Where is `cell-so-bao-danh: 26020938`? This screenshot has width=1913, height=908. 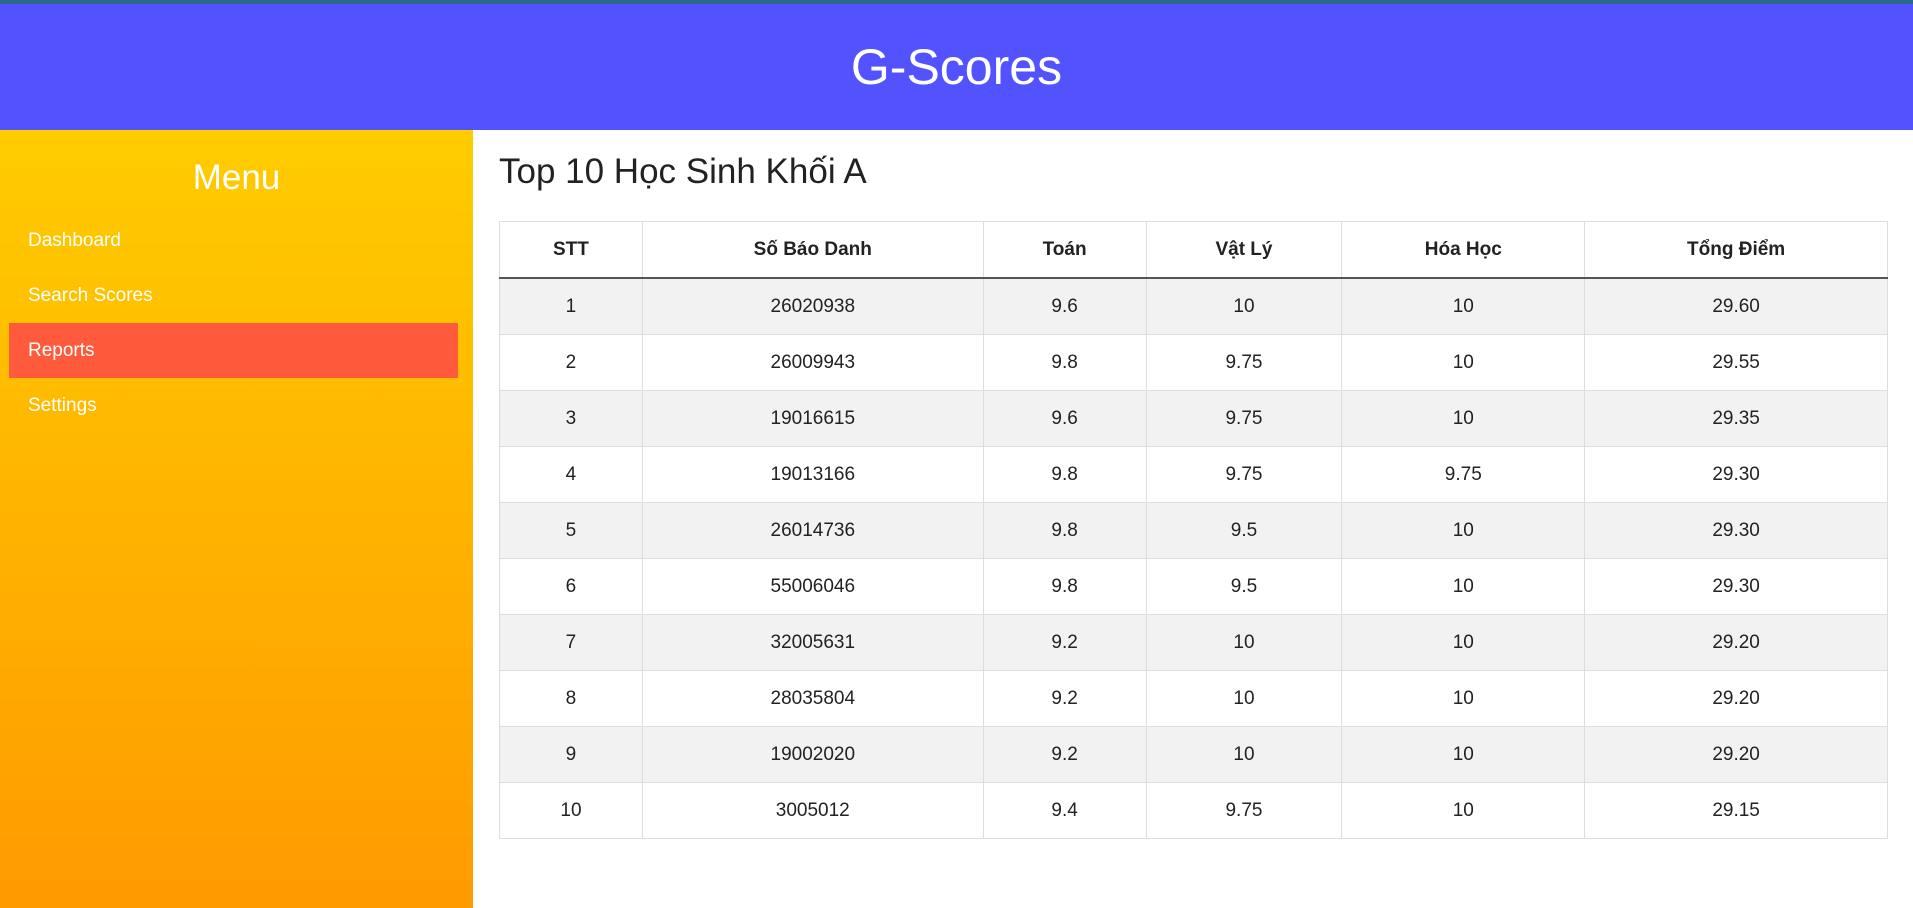
cell-so-bao-danh: 26020938 is located at coordinates (812, 306).